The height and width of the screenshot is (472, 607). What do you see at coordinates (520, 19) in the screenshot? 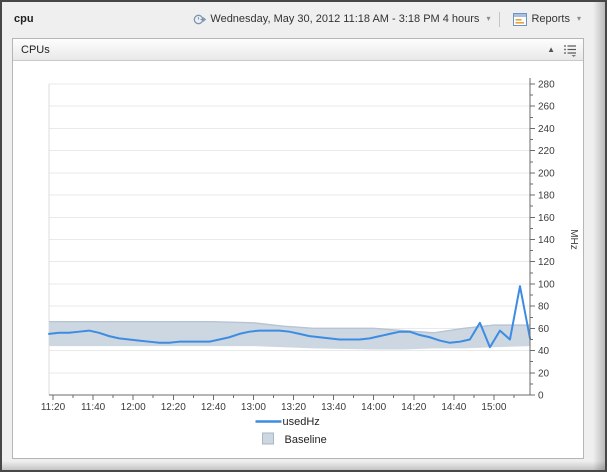
I see `report-icon` at bounding box center [520, 19].